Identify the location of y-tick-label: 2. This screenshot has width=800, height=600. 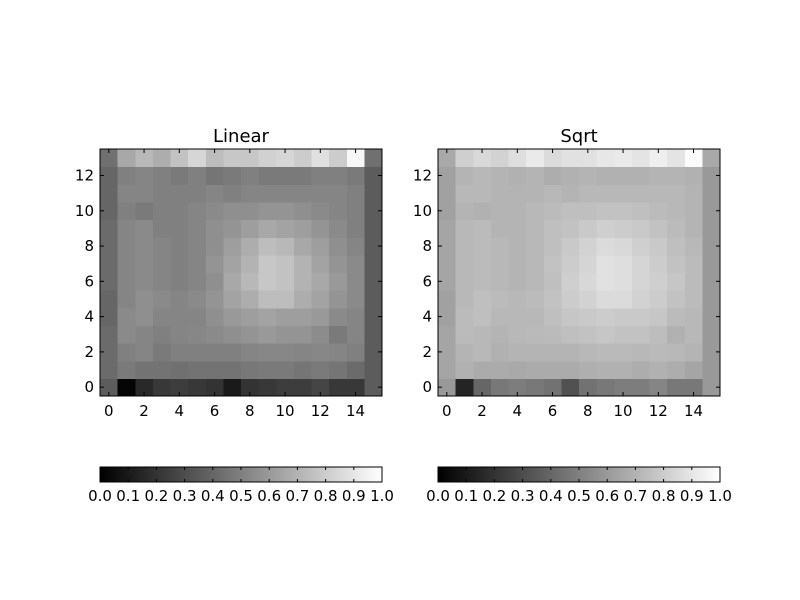
(427, 352).